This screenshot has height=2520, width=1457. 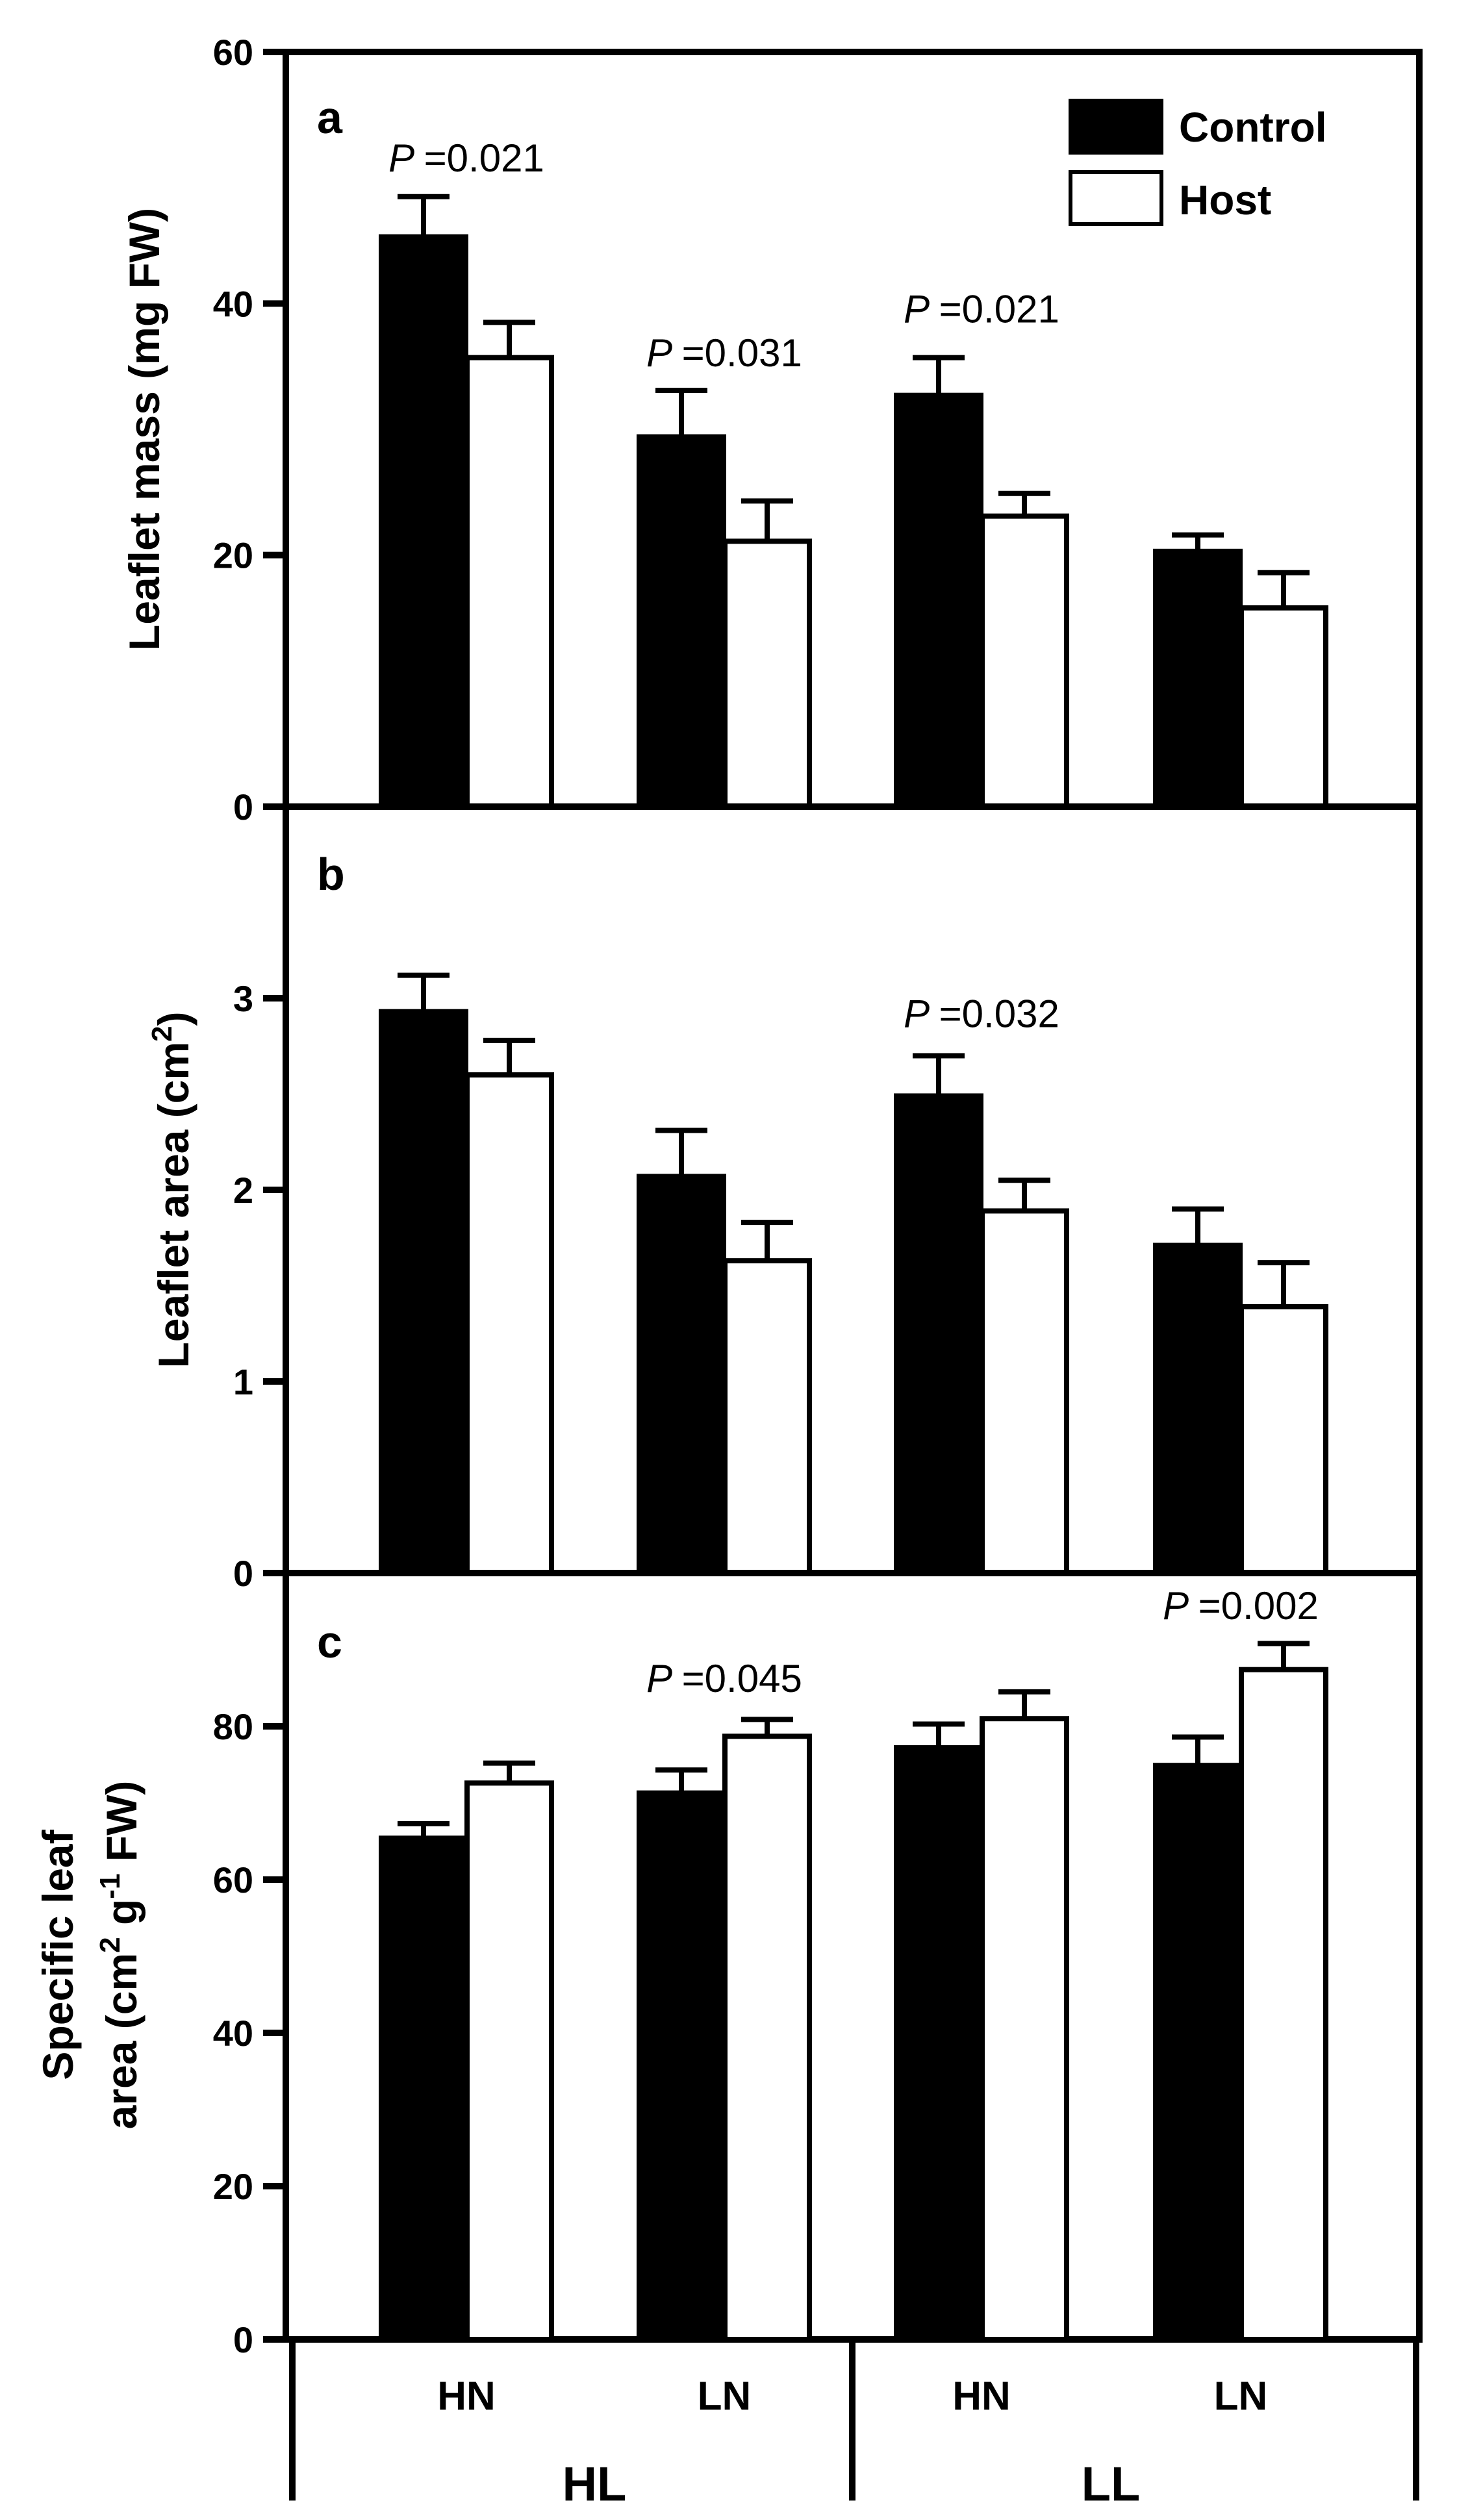 What do you see at coordinates (1241, 2397) in the screenshot?
I see `x-category-ll-ln: LN` at bounding box center [1241, 2397].